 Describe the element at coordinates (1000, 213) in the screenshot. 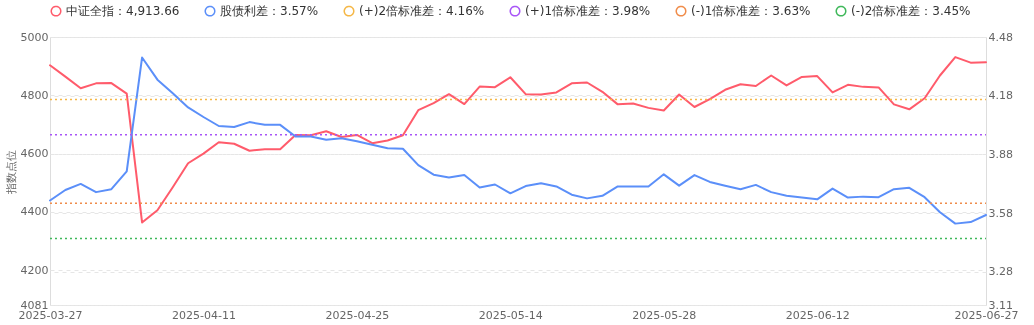

I see `y2-tick-label: 3.58` at that location.